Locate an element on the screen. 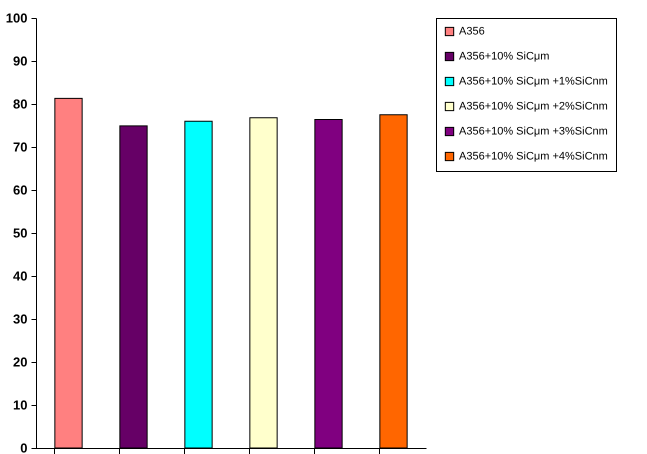 The width and height of the screenshot is (647, 454). y-tick-label: 10 is located at coordinates (20, 405).